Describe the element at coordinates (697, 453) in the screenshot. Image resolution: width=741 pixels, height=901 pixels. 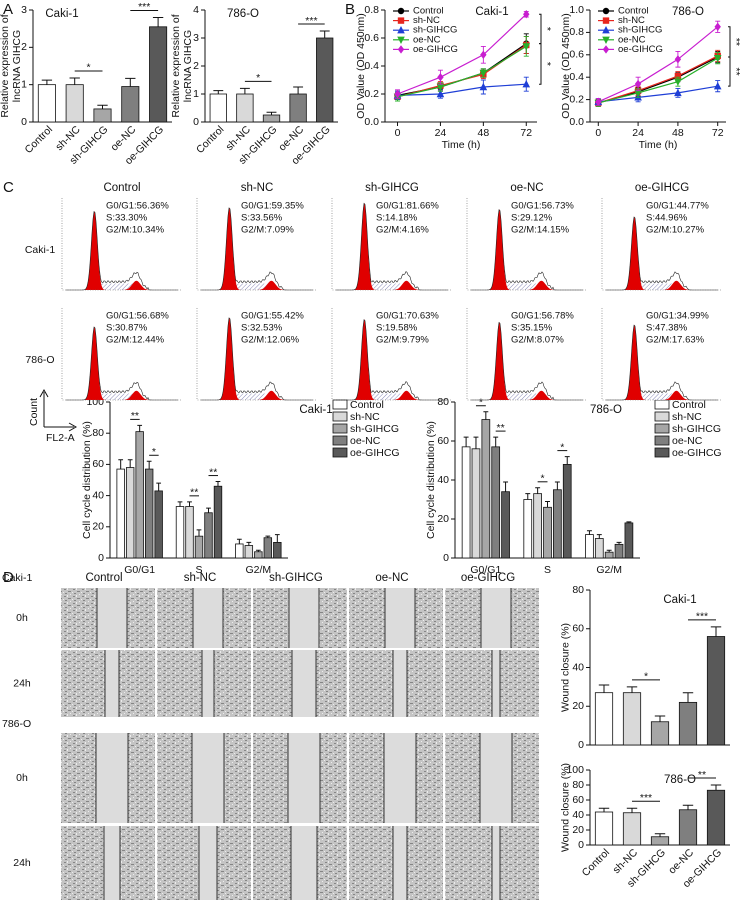
I see `legend-label: oe-GIHCG` at that location.